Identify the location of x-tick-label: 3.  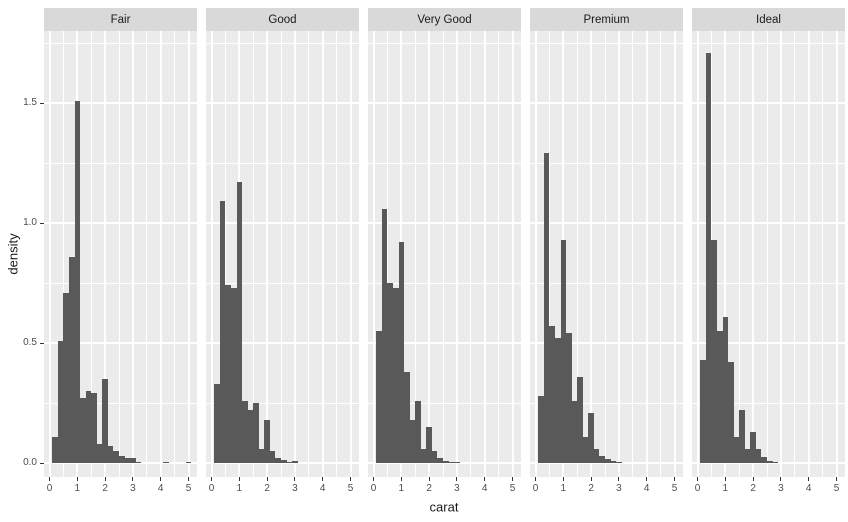
(781, 488).